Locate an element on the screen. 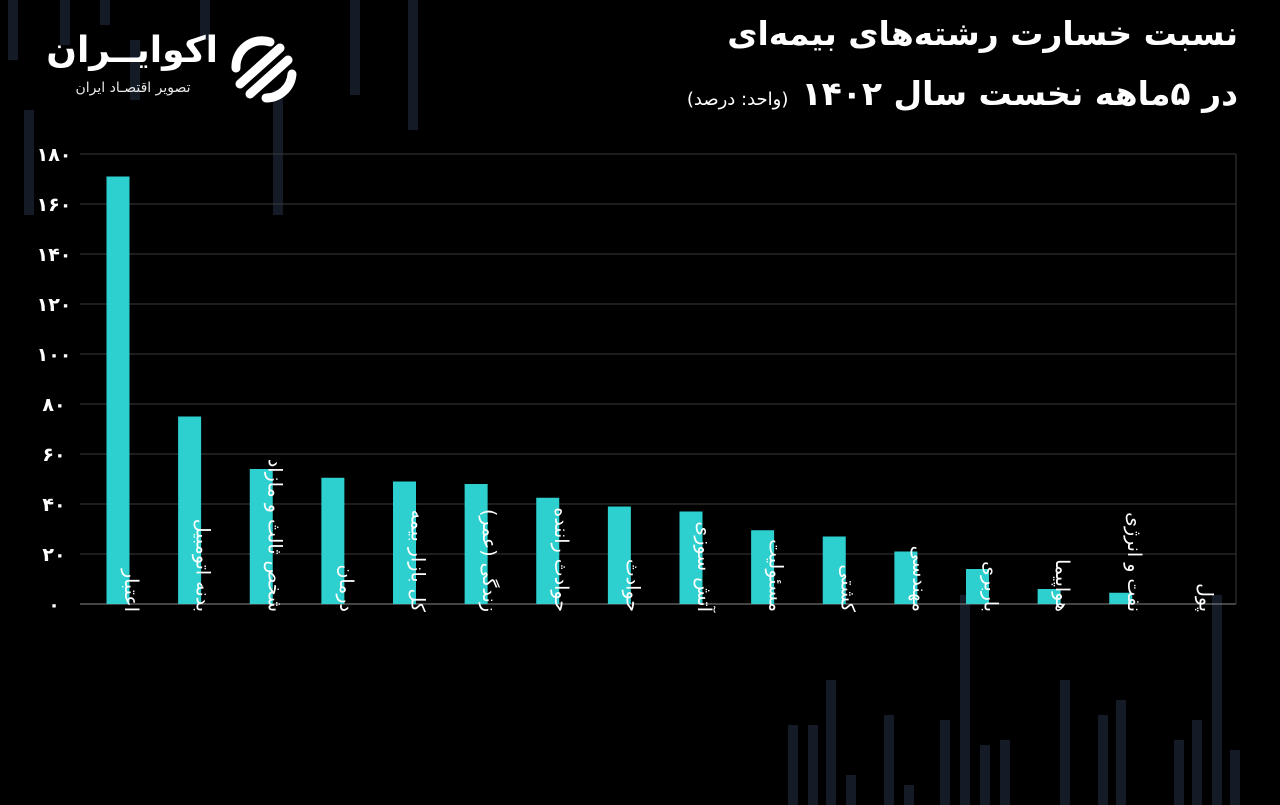 This screenshot has width=1280, height=805. x-tick-label: حوادث is located at coordinates (632, 585).